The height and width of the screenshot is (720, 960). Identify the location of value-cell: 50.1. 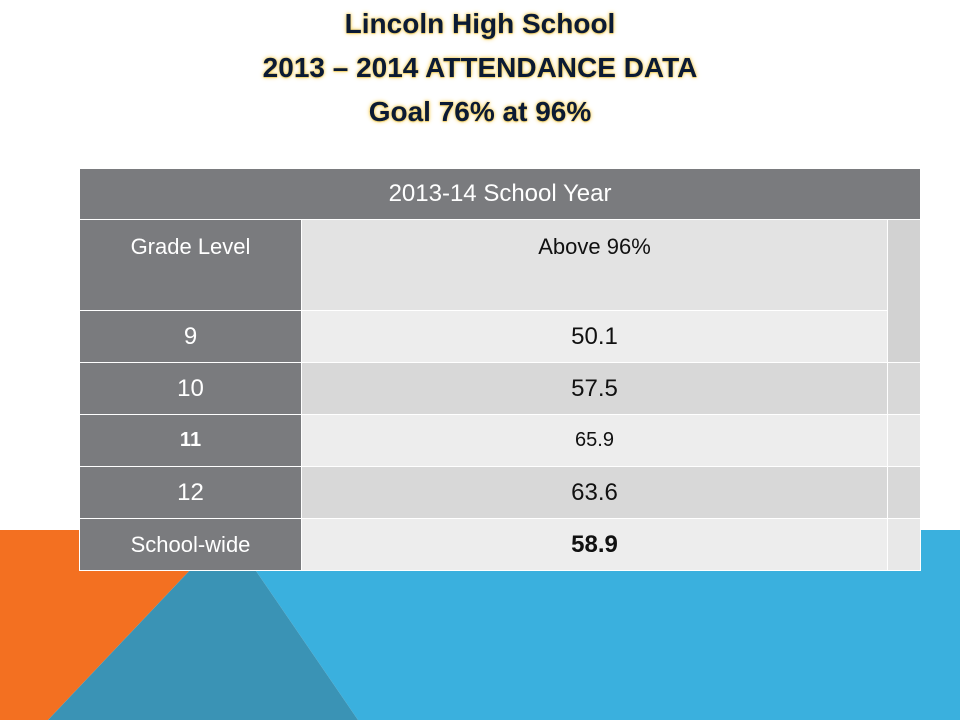
(594, 336).